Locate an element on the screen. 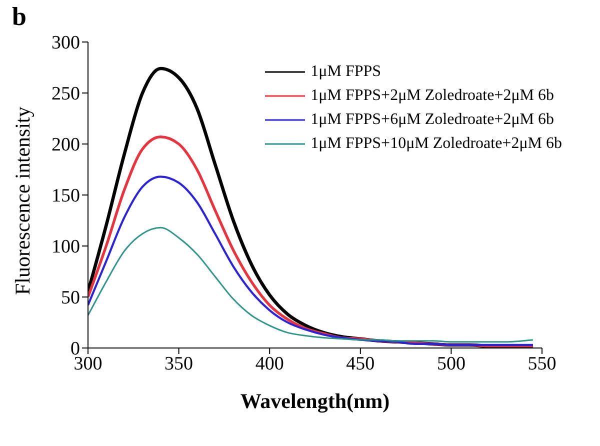 The height and width of the screenshot is (446, 600). legend-label: 1μM FPPS+6μM Zoledroate+2μM 6b is located at coordinates (432, 120).